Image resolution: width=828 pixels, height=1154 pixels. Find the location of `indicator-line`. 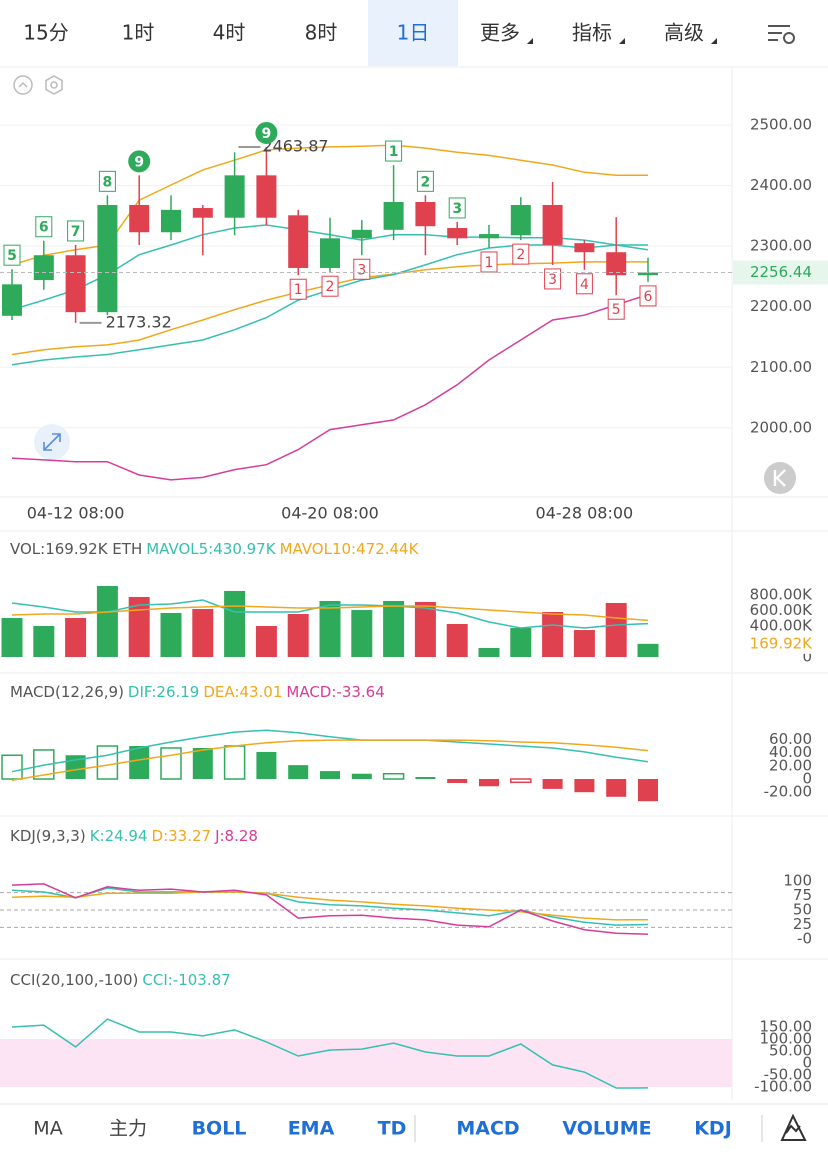

indicator-line is located at coordinates (330, 906).